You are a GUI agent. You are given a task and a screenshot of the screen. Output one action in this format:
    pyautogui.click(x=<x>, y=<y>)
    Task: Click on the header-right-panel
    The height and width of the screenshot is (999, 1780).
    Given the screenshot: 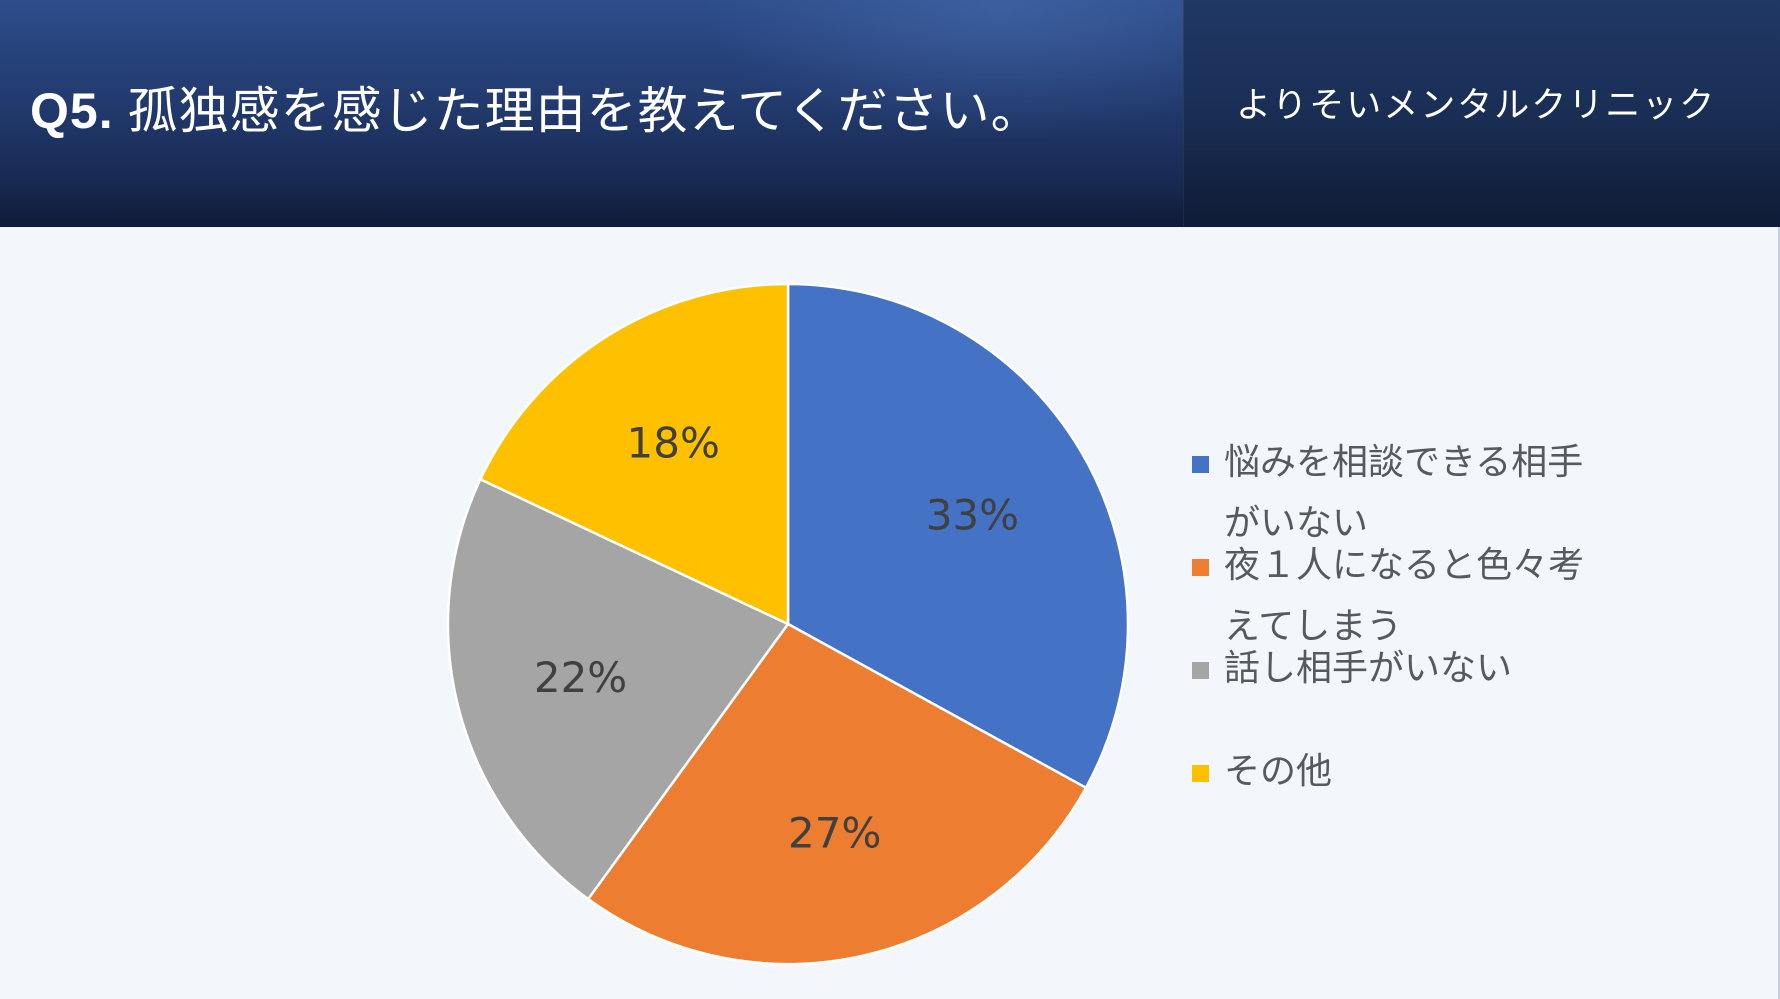 What is the action you would take?
    pyautogui.click(x=1481, y=113)
    